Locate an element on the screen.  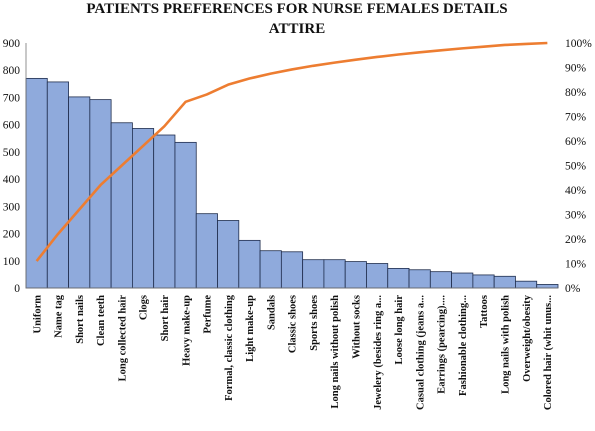
left-tick-label: 200 is located at coordinates (12, 235).